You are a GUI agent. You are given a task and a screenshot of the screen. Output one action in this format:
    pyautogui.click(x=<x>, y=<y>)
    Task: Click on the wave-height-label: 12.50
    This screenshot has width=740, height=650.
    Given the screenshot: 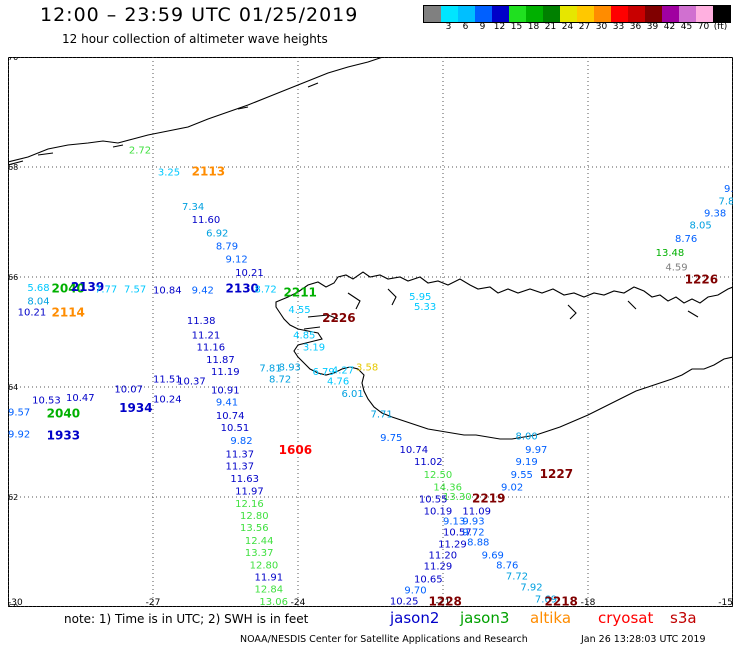 What is the action you would take?
    pyautogui.click(x=438, y=475)
    